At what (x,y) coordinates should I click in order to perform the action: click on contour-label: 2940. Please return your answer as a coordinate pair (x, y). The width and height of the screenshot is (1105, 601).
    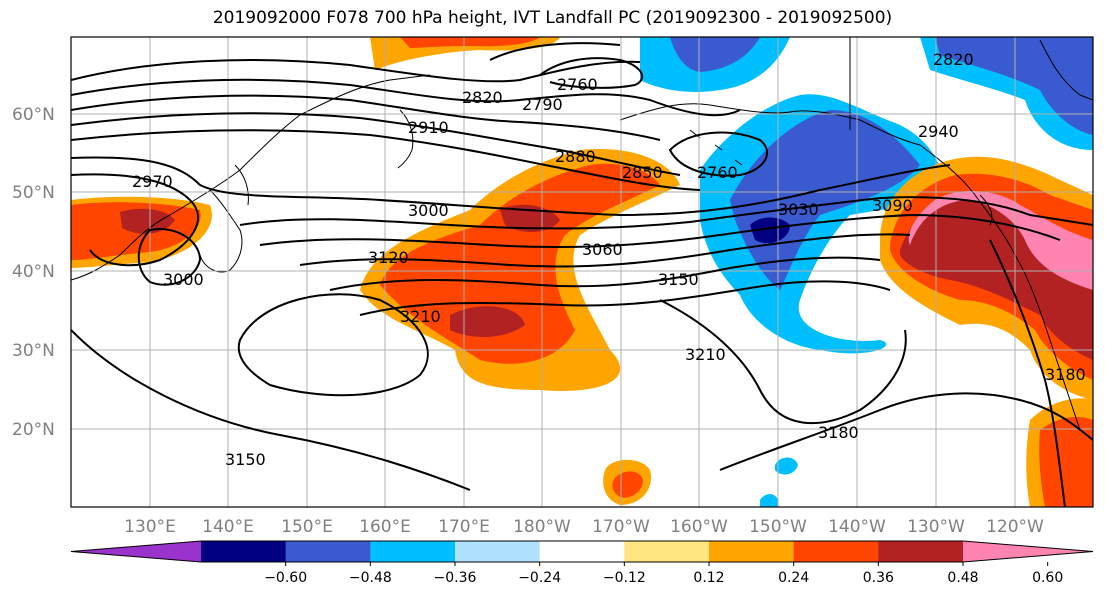
    Looking at the image, I should click on (938, 131).